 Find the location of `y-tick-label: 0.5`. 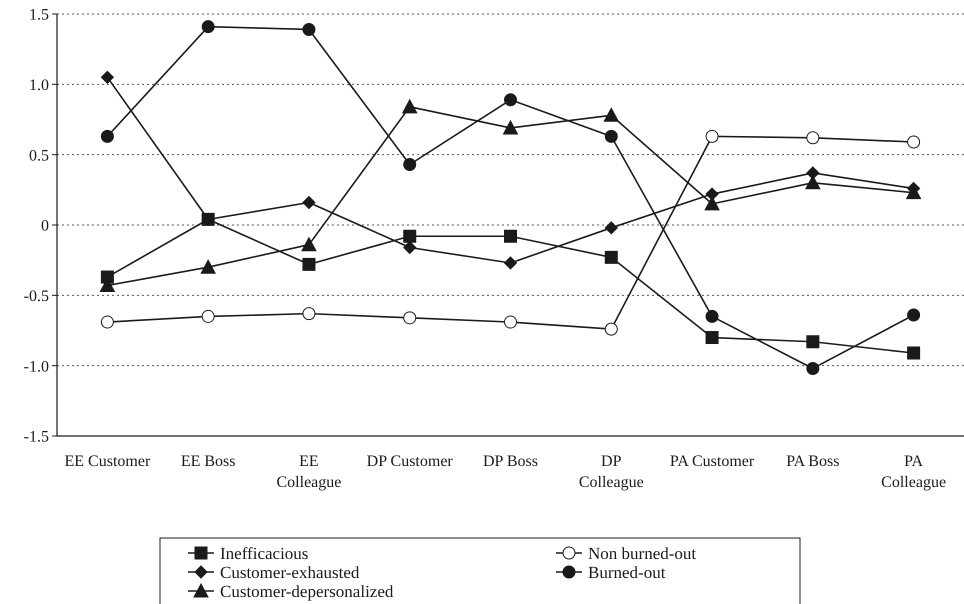

y-tick-label: 0.5 is located at coordinates (39, 155).